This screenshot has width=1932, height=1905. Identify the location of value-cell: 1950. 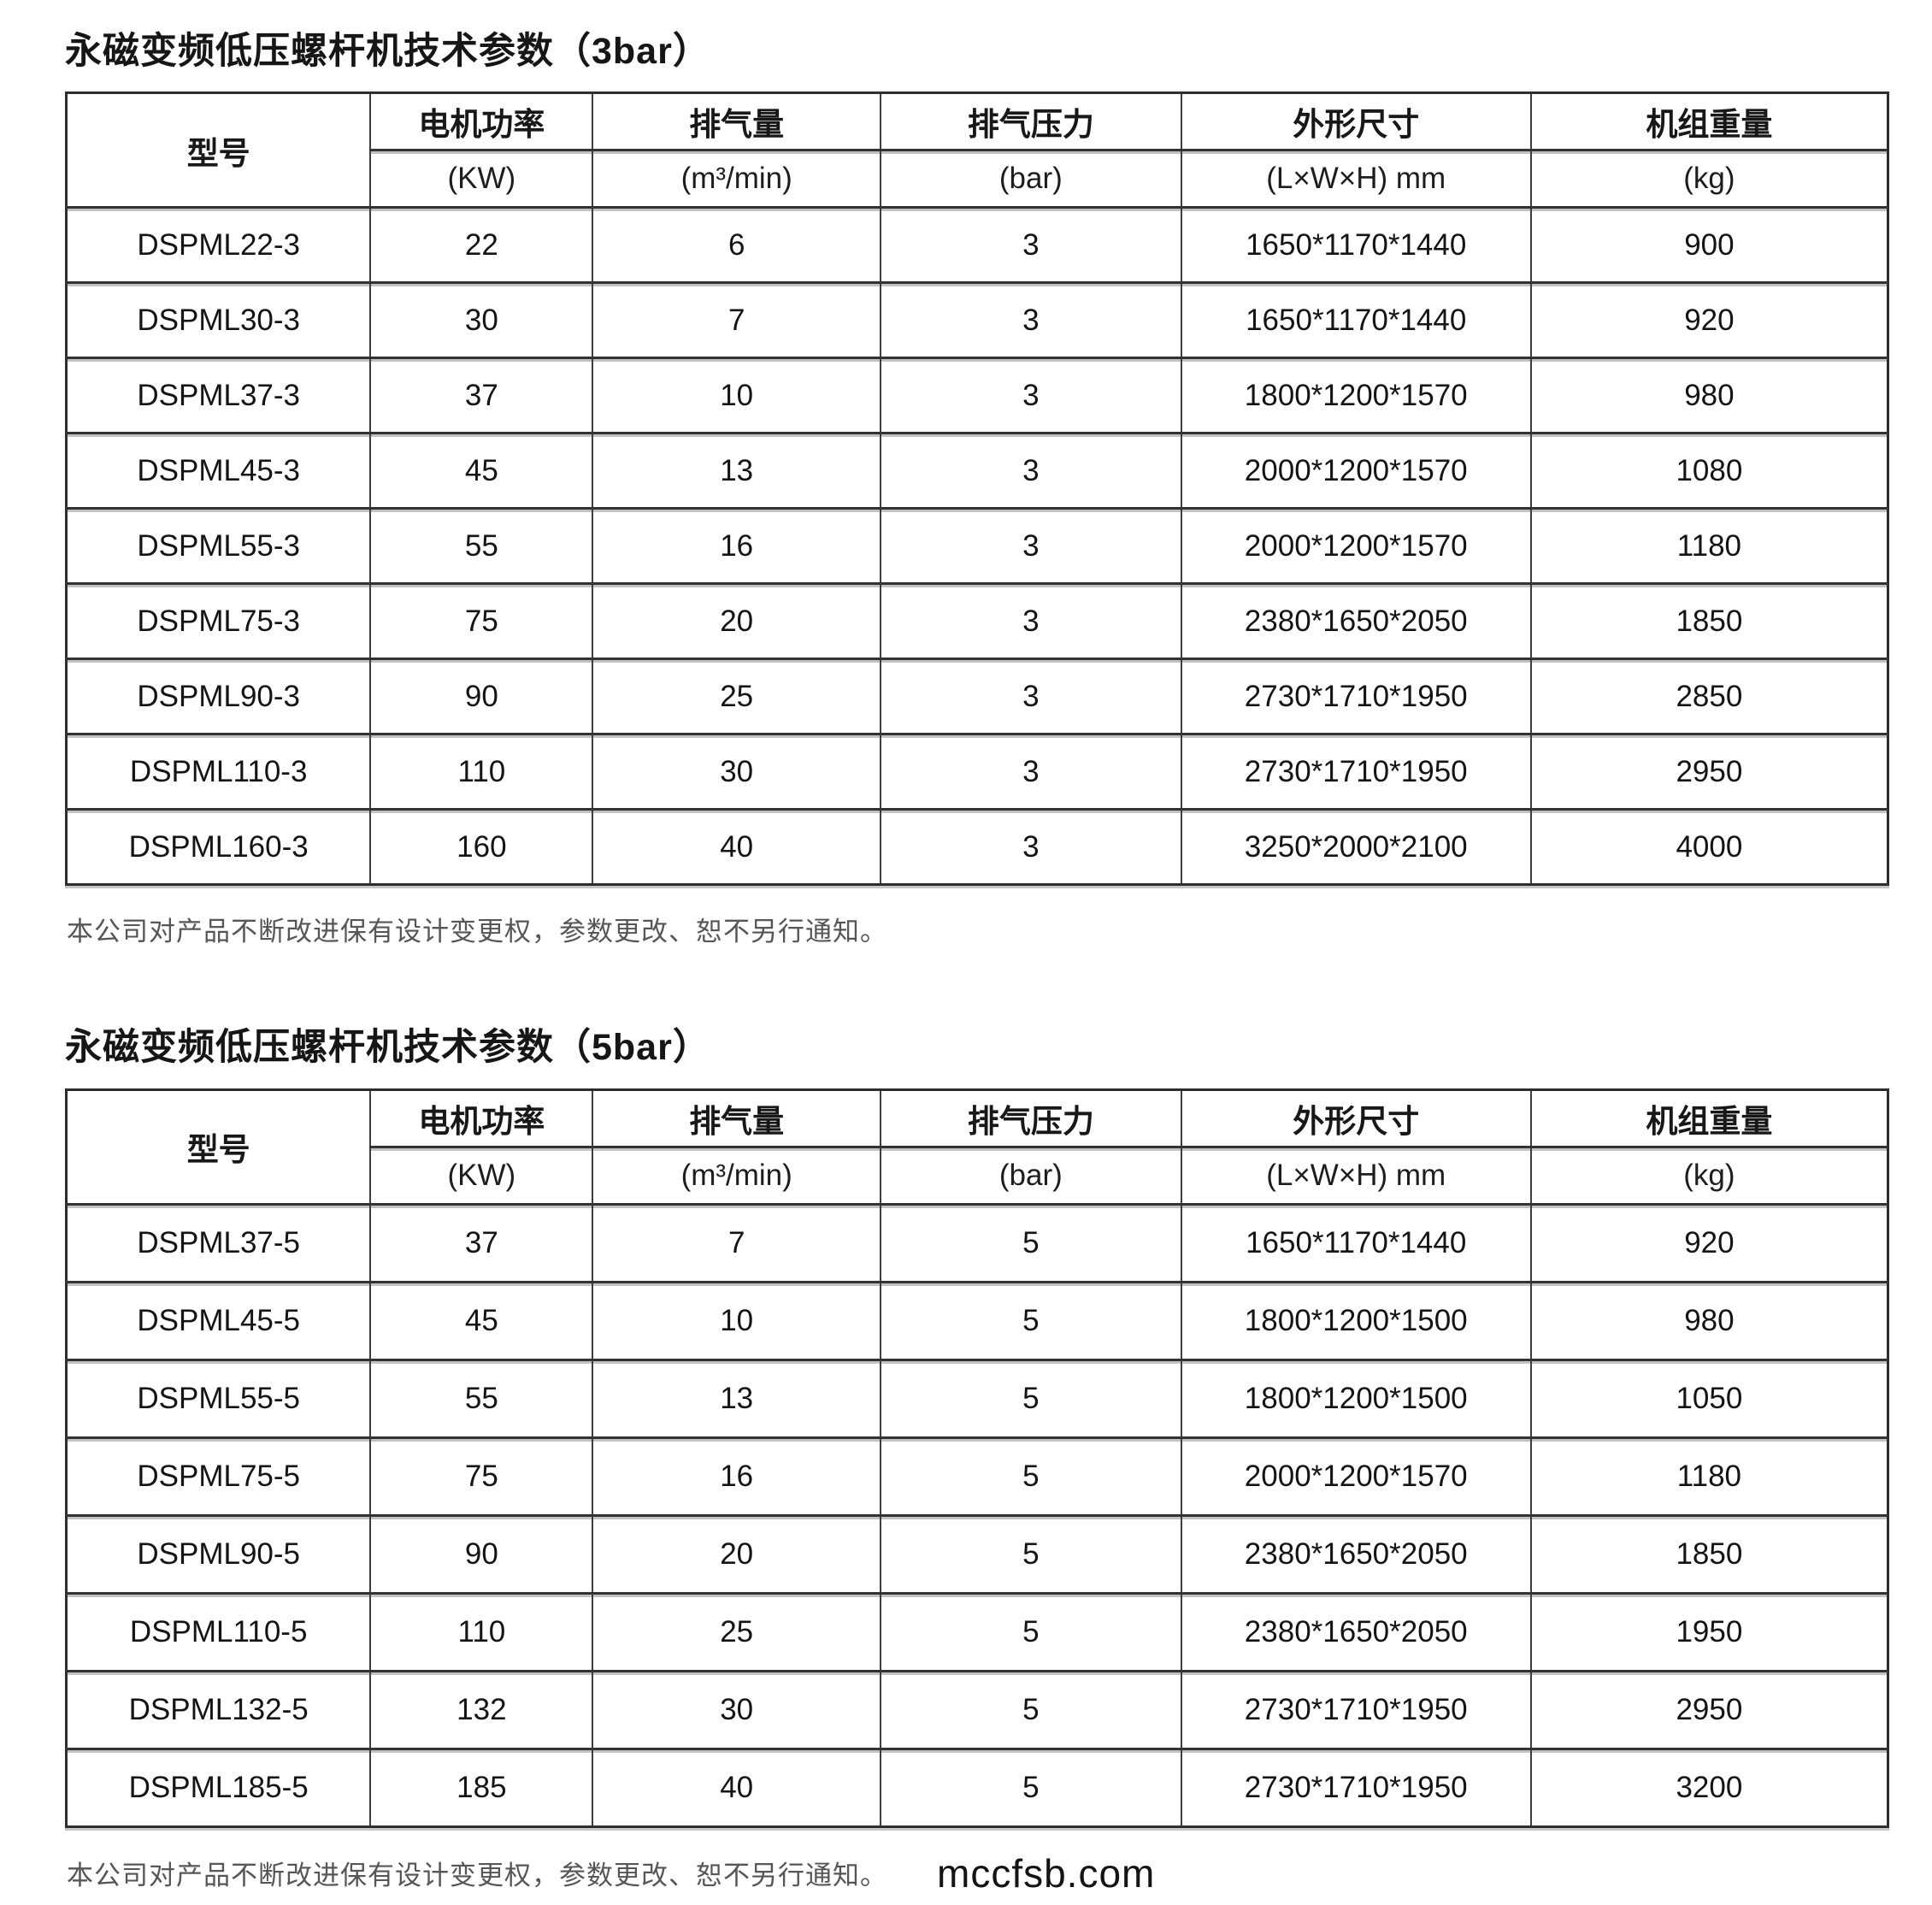
(1708, 1631).